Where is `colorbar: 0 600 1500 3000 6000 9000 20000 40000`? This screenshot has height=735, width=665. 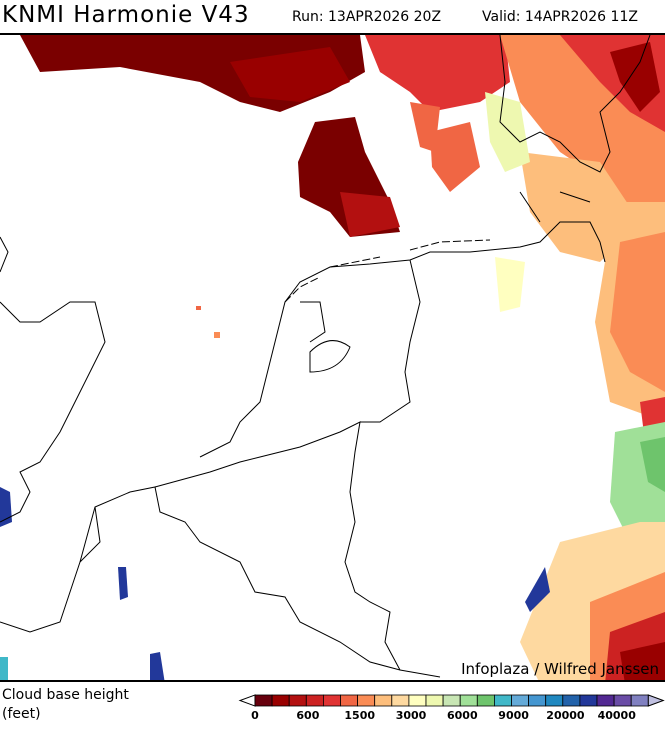
colorbar: 0 600 1500 3000 6000 9000 20000 40000 is located at coordinates (451, 708).